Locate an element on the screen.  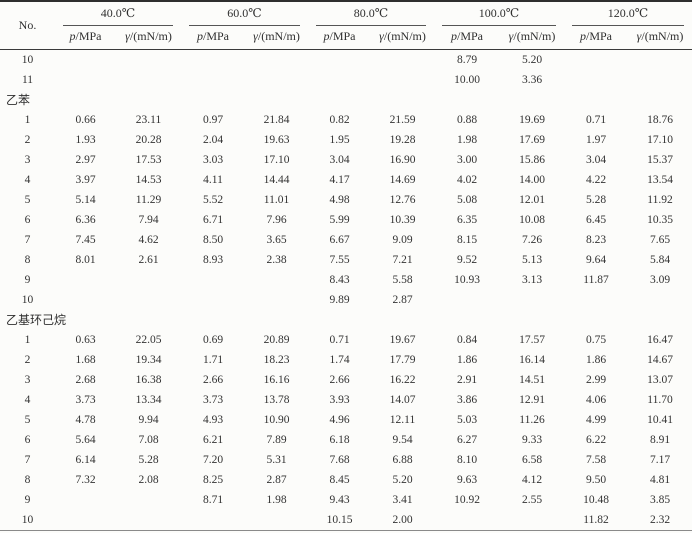
pressure-value: 7.32 is located at coordinates (85, 480).